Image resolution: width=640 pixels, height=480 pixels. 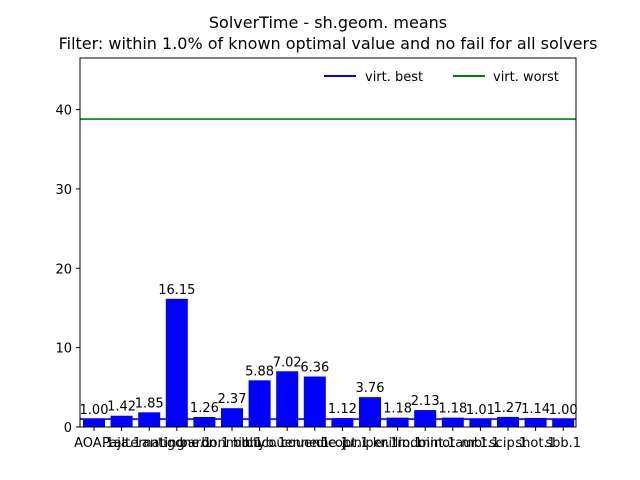 What do you see at coordinates (287, 362) in the screenshot?
I see `value-label-bbcouenne-1: 7.02` at bounding box center [287, 362].